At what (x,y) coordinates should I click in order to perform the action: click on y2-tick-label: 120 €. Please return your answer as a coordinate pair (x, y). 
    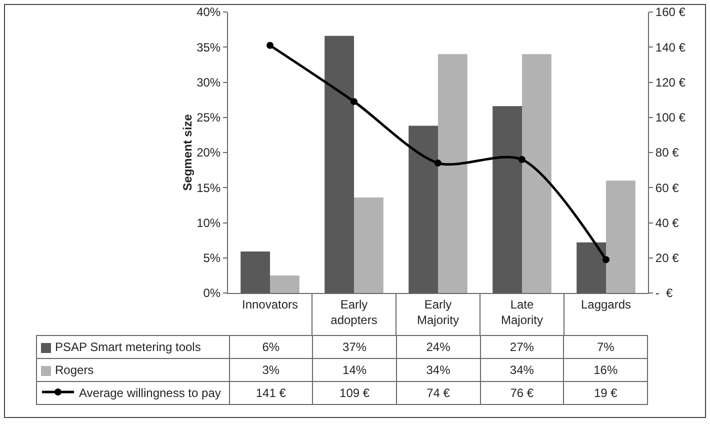
    Looking at the image, I should click on (670, 82).